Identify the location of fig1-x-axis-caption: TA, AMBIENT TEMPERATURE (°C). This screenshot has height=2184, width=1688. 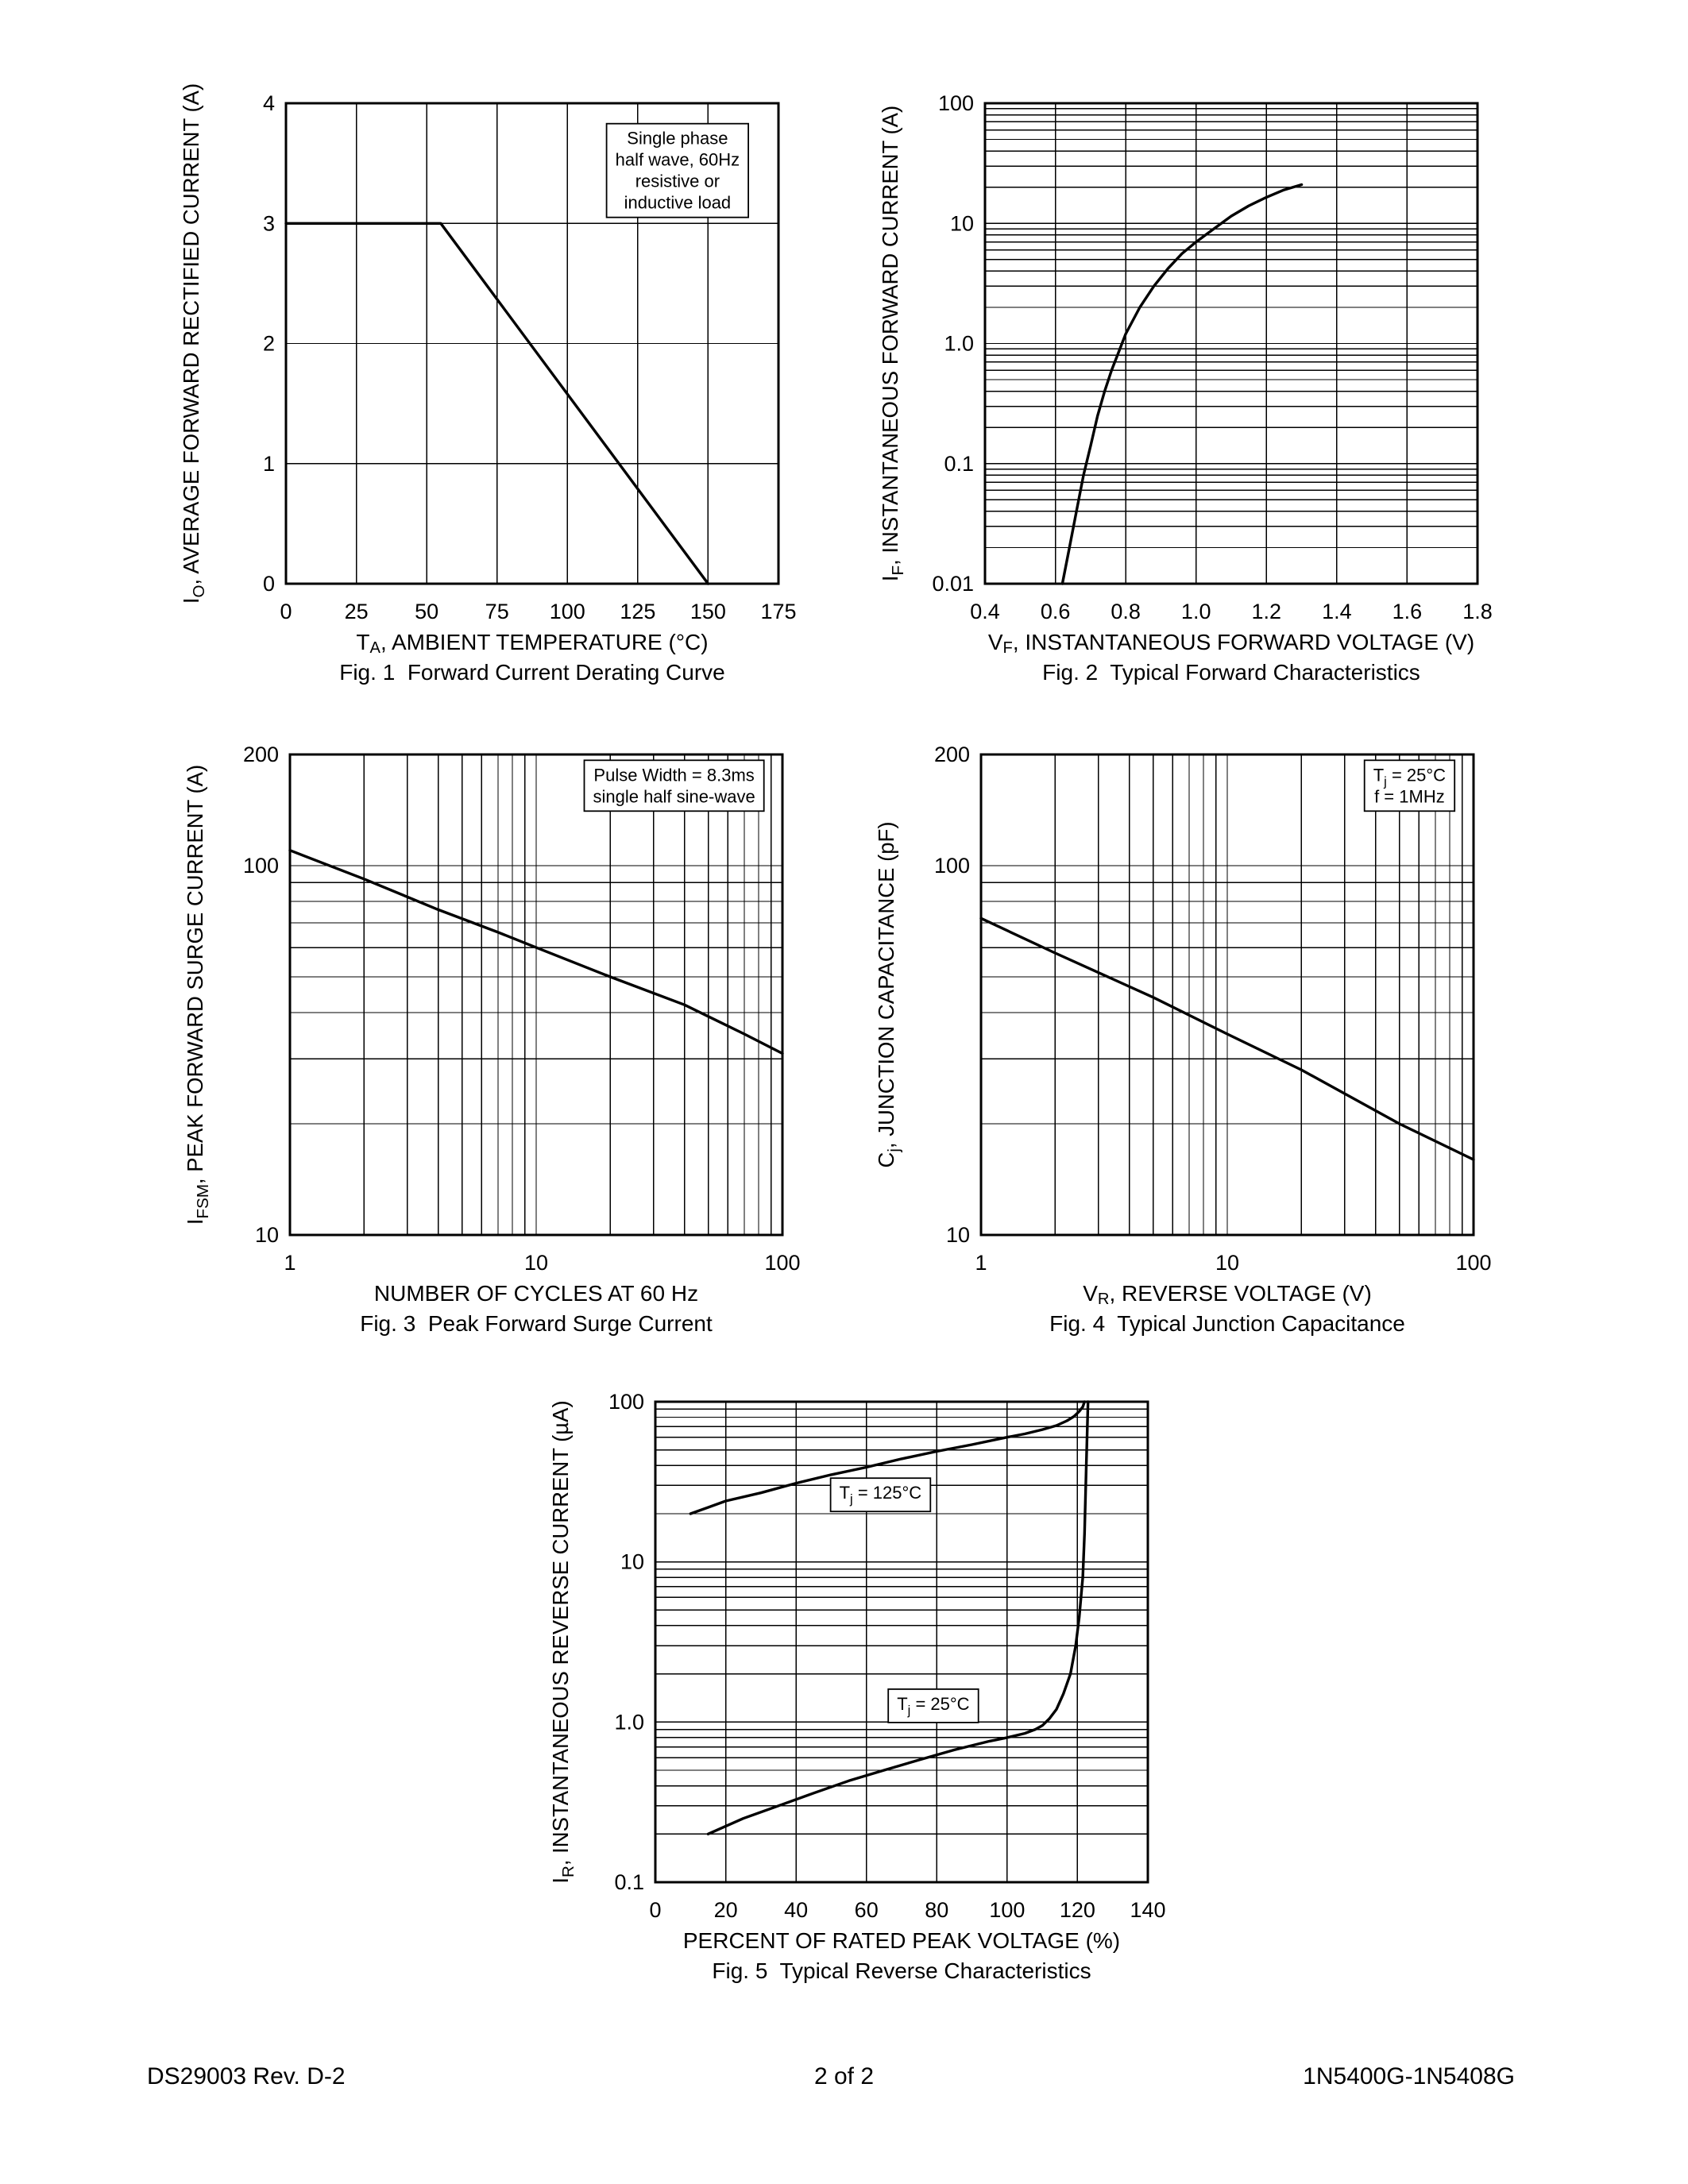
(532, 643).